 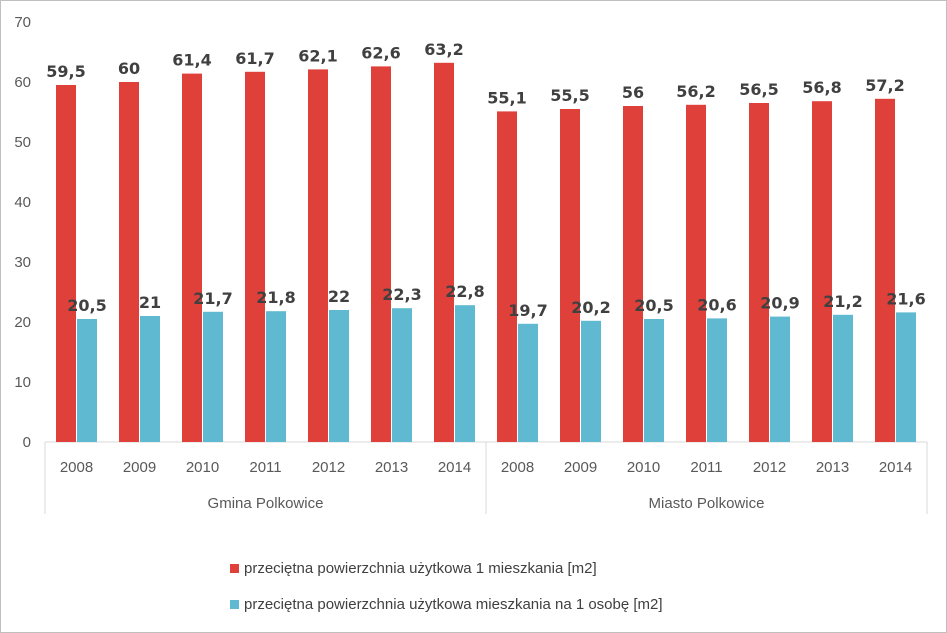 I want to click on y-tick-label: 30, so click(x=22, y=262).